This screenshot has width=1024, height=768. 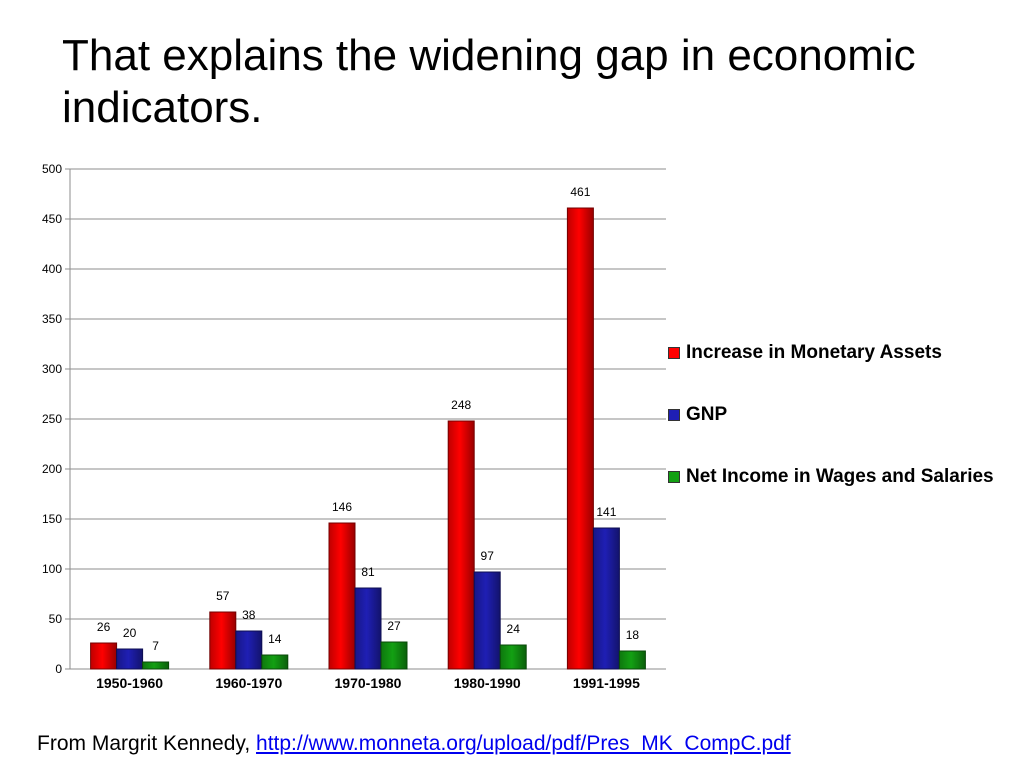 I want to click on data-label: 141, so click(x=606, y=512).